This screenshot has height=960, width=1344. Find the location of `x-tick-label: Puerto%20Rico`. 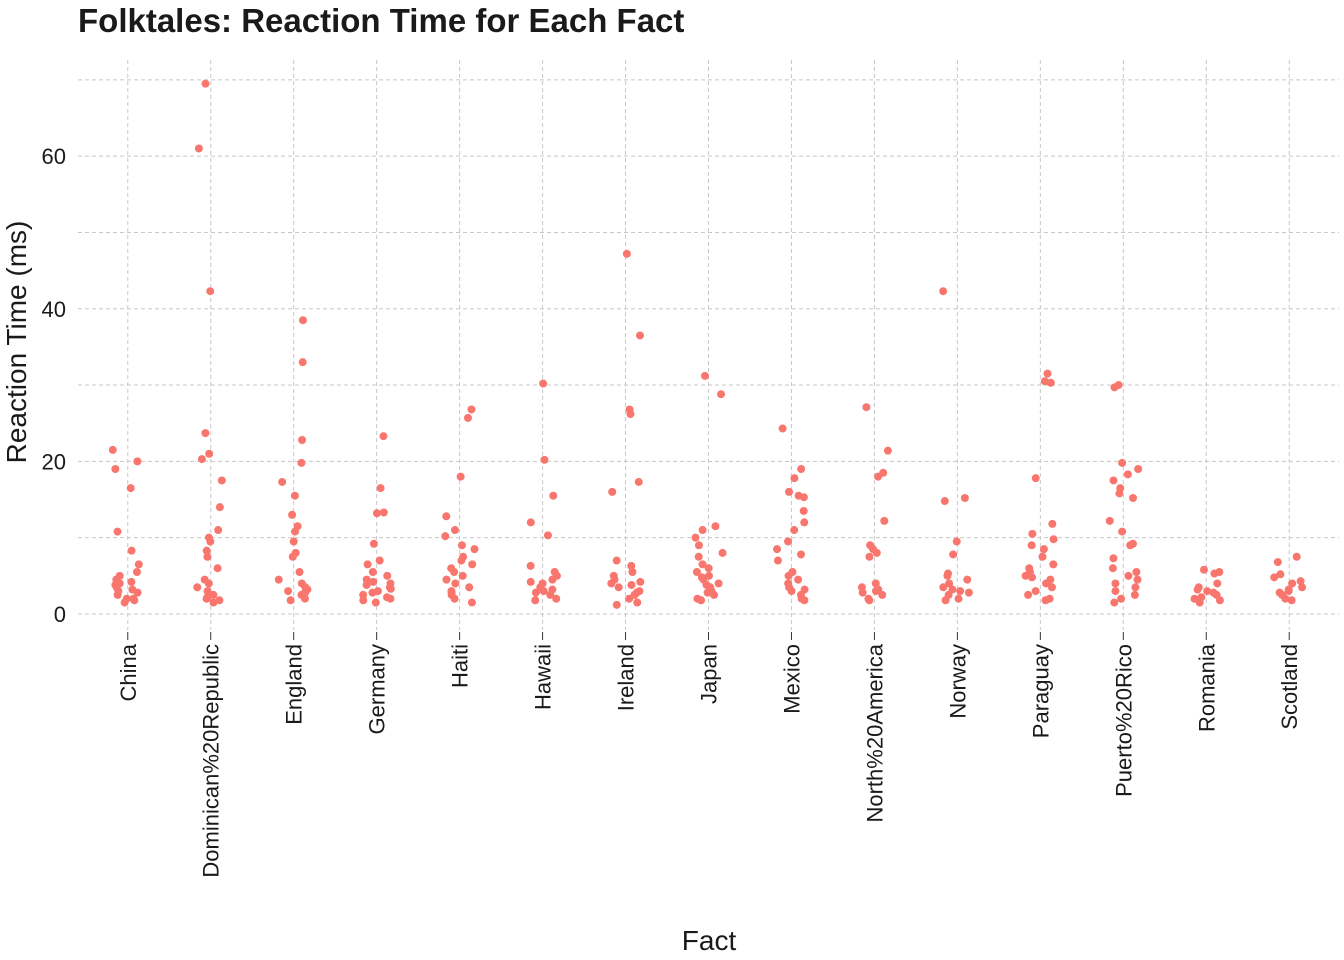

x-tick-label: Puerto%20Rico is located at coordinates (1123, 720).